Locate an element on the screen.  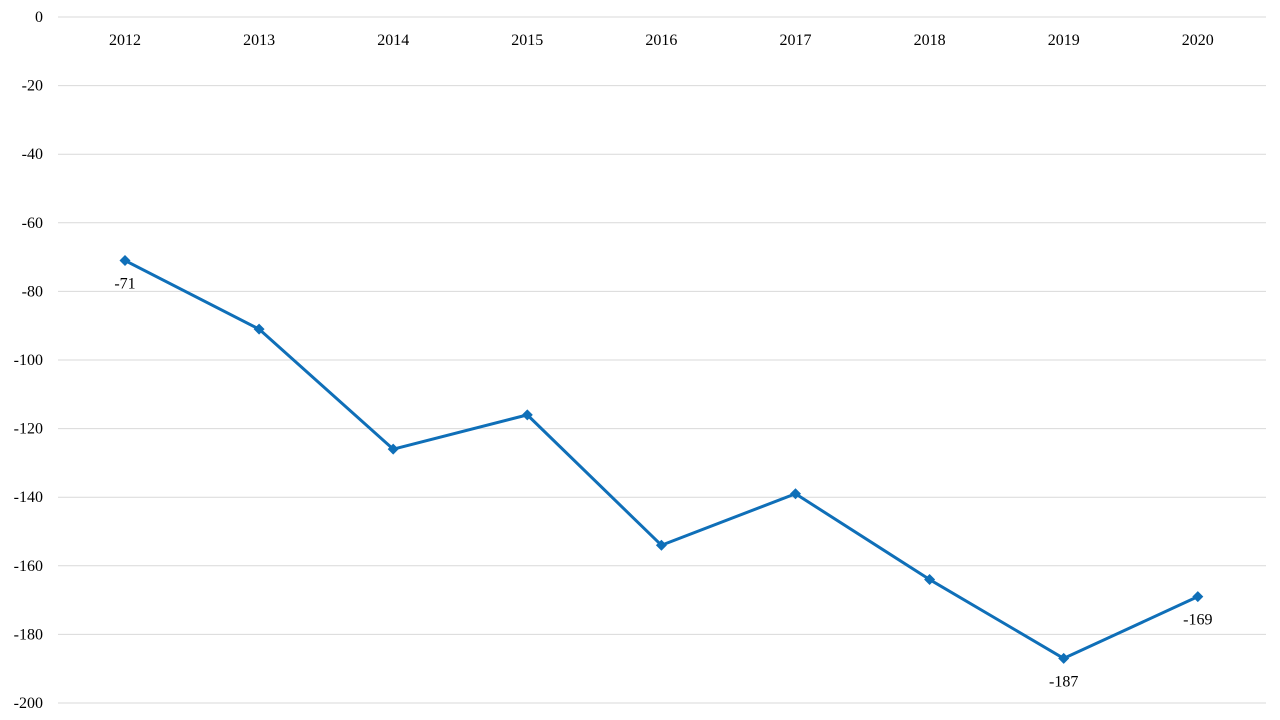
y-tick-label: 0 is located at coordinates (39, 17).